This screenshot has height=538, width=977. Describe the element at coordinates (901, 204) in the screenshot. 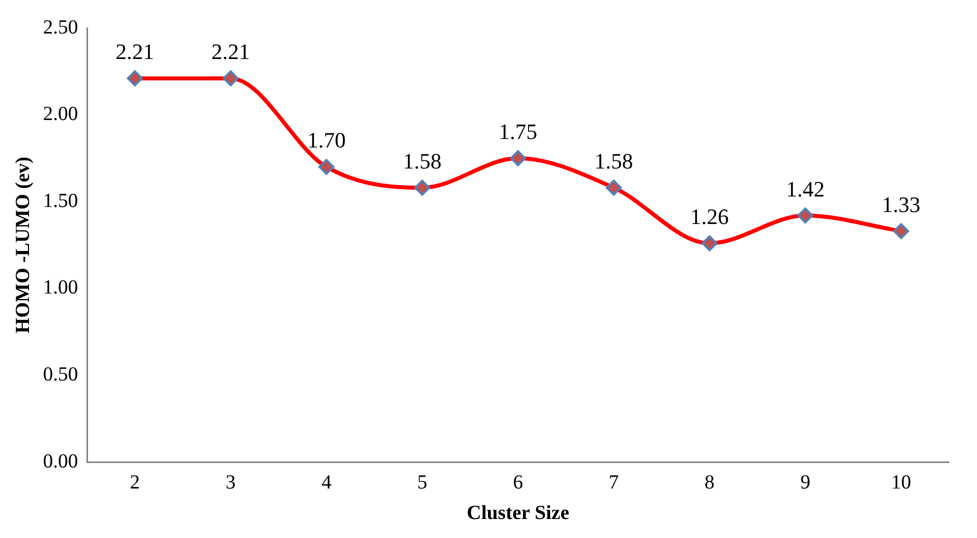

I see `data-label: 1.33` at that location.